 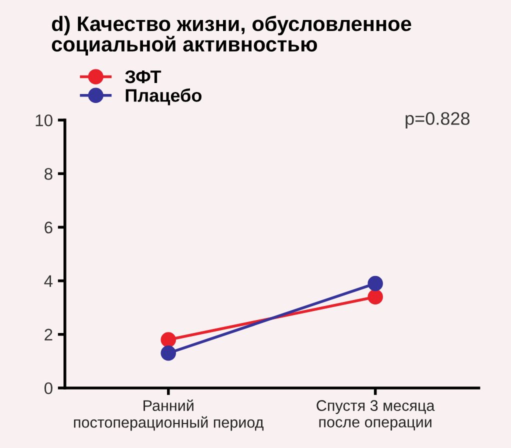 I want to click on x-tick-label: Спустя 3 месяца после операции, so click(x=375, y=415).